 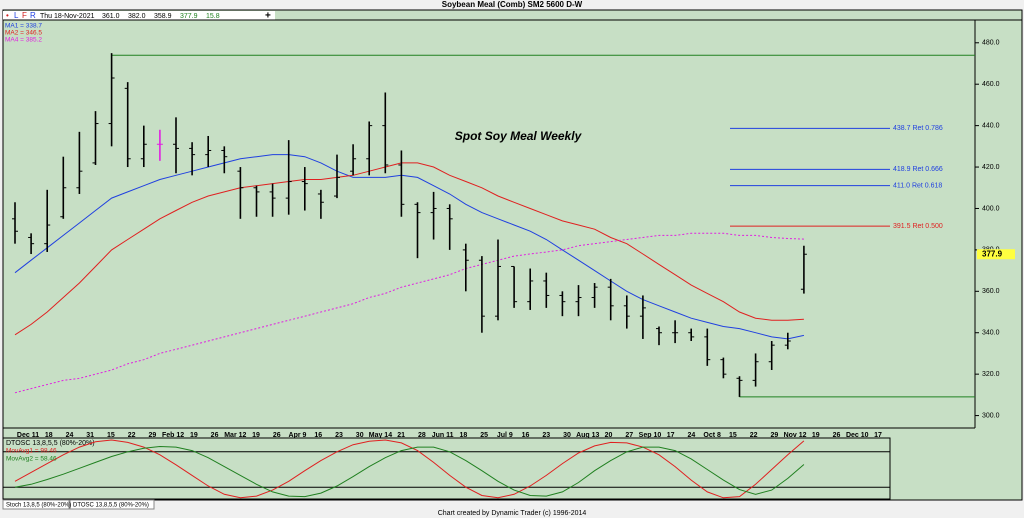 I want to click on tab-label: DTOSC 13,8,5,5 (80%-20%), so click(x=111, y=506).